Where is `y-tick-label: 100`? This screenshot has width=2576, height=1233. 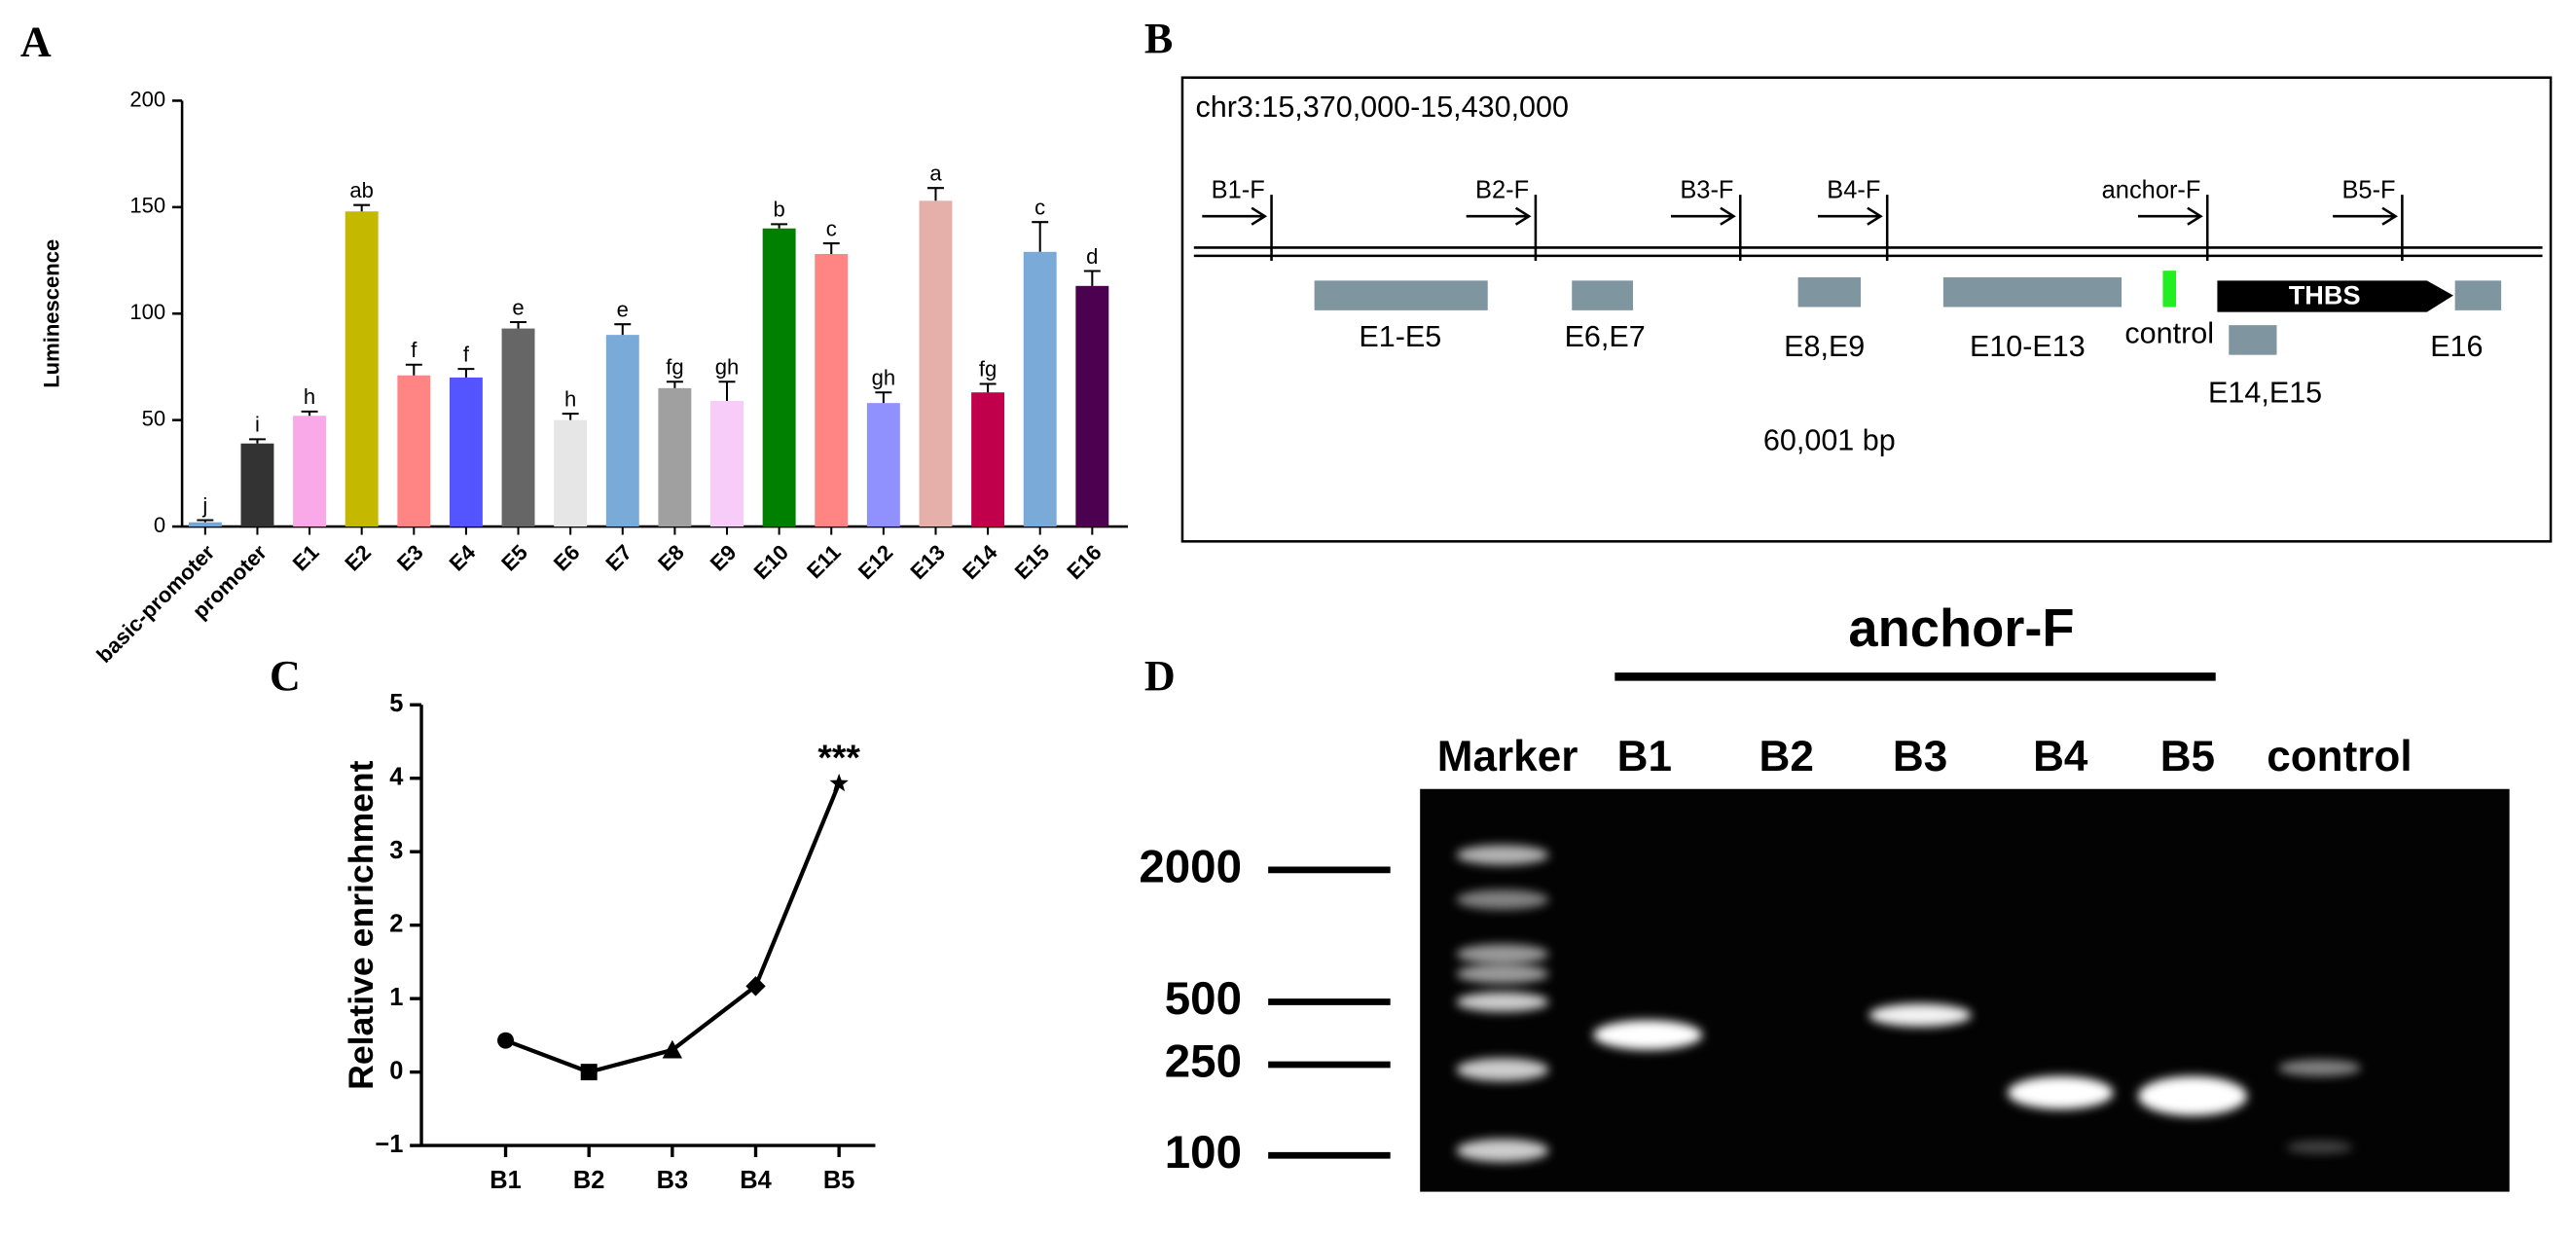
y-tick-label: 100 is located at coordinates (147, 312).